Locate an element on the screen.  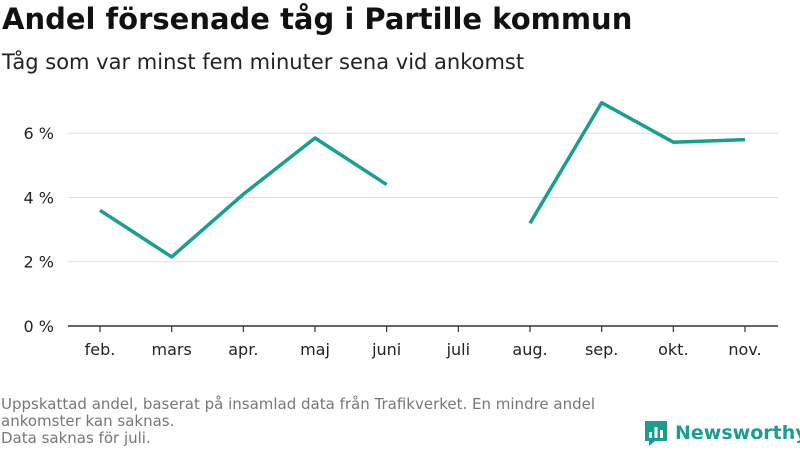
x-tick-label: aug. is located at coordinates (529, 349).